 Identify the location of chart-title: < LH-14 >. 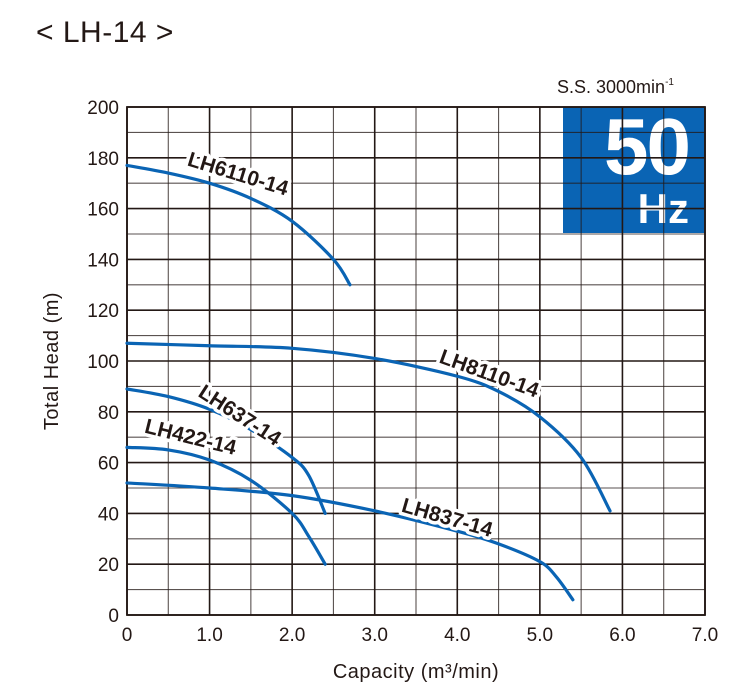
(105, 32).